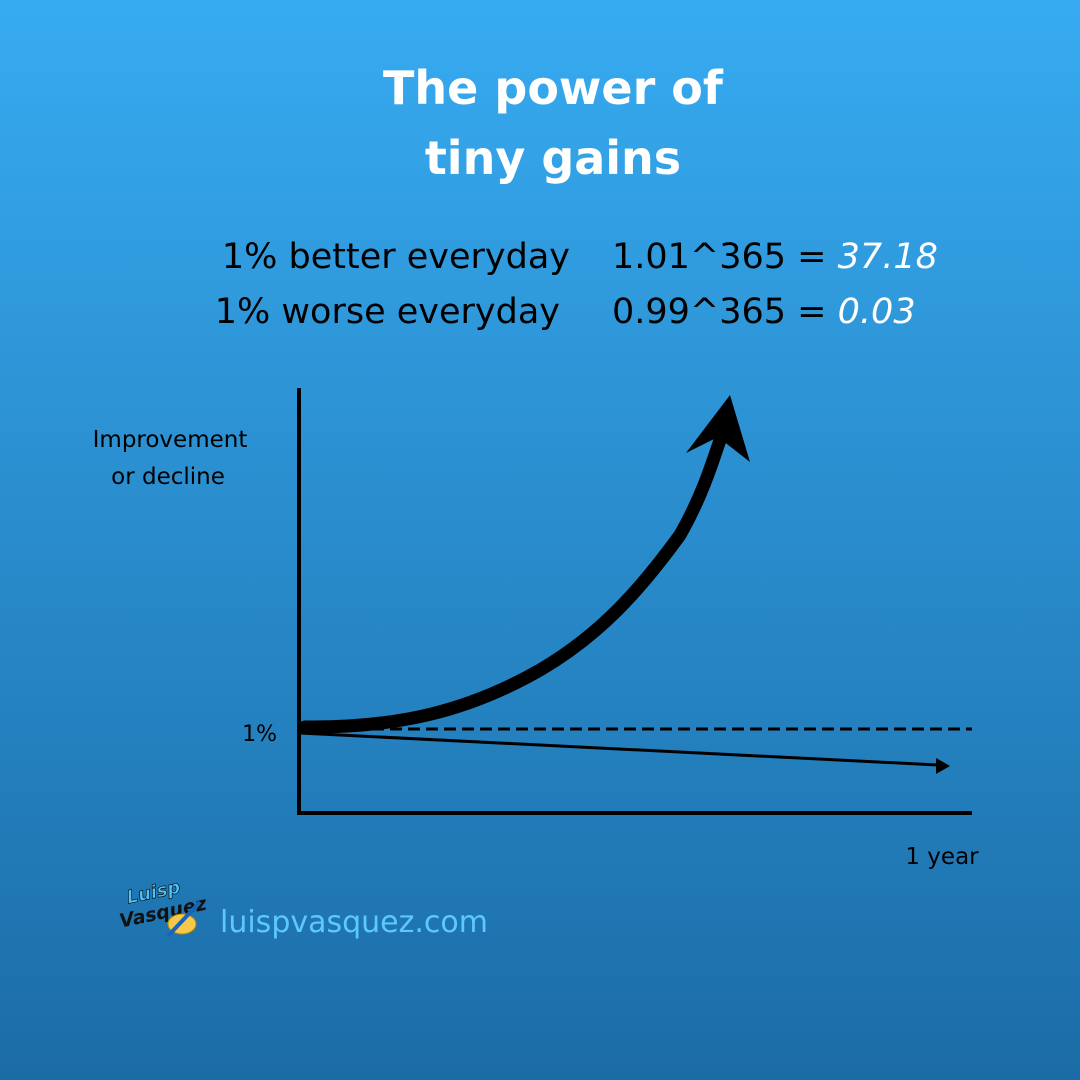 The height and width of the screenshot is (1080, 1080). What do you see at coordinates (170, 440) in the screenshot?
I see `y-axis-label: Improvement` at bounding box center [170, 440].